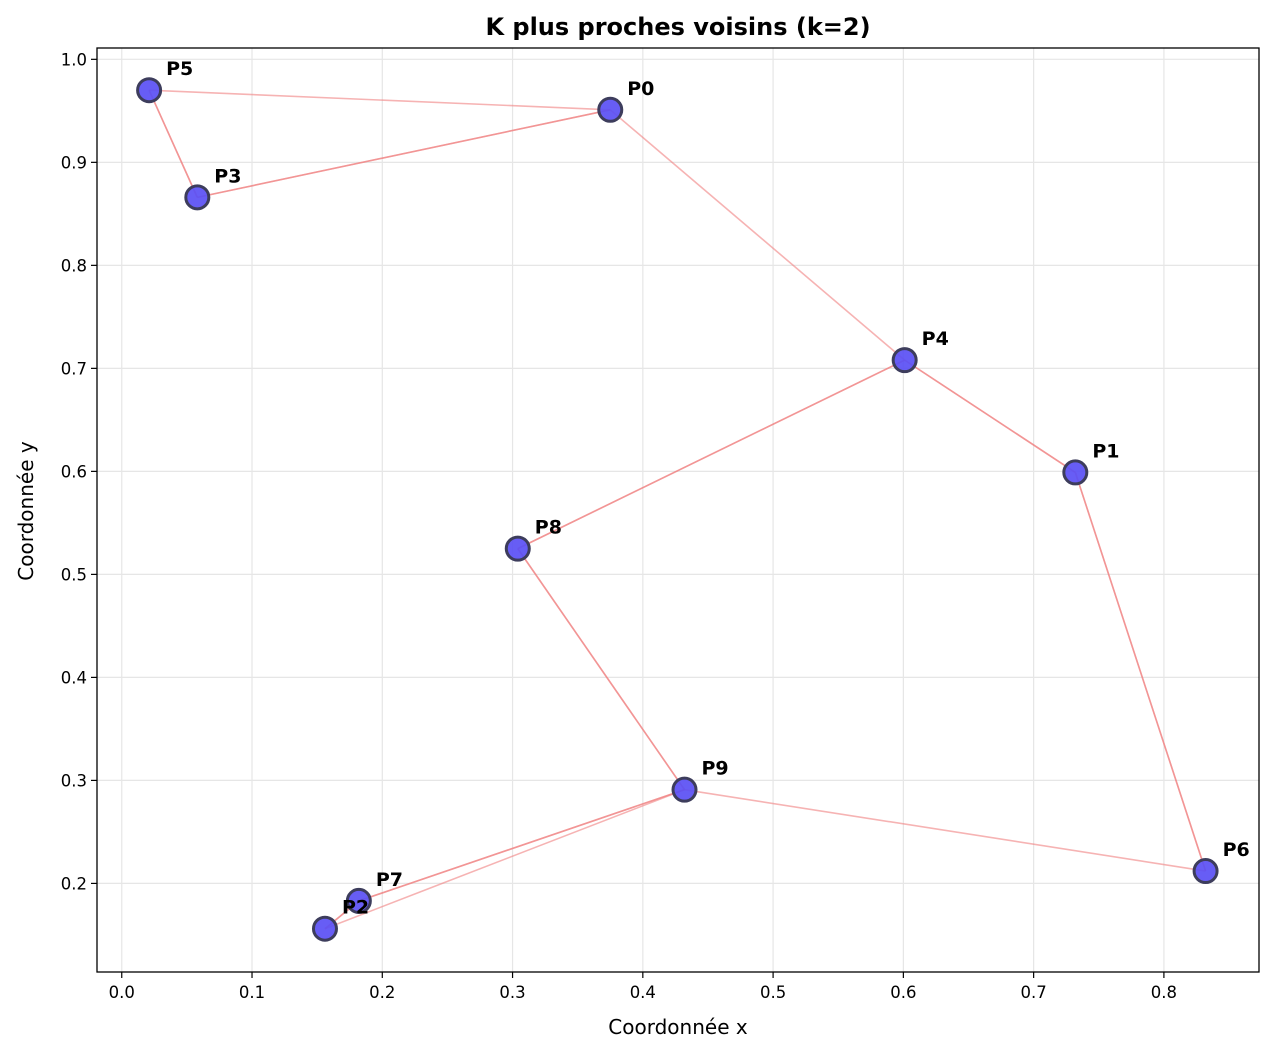 The width and height of the screenshot is (1274, 1055). What do you see at coordinates (380, 100) in the screenshot?
I see `neighbor-edge-p5-p0` at bounding box center [380, 100].